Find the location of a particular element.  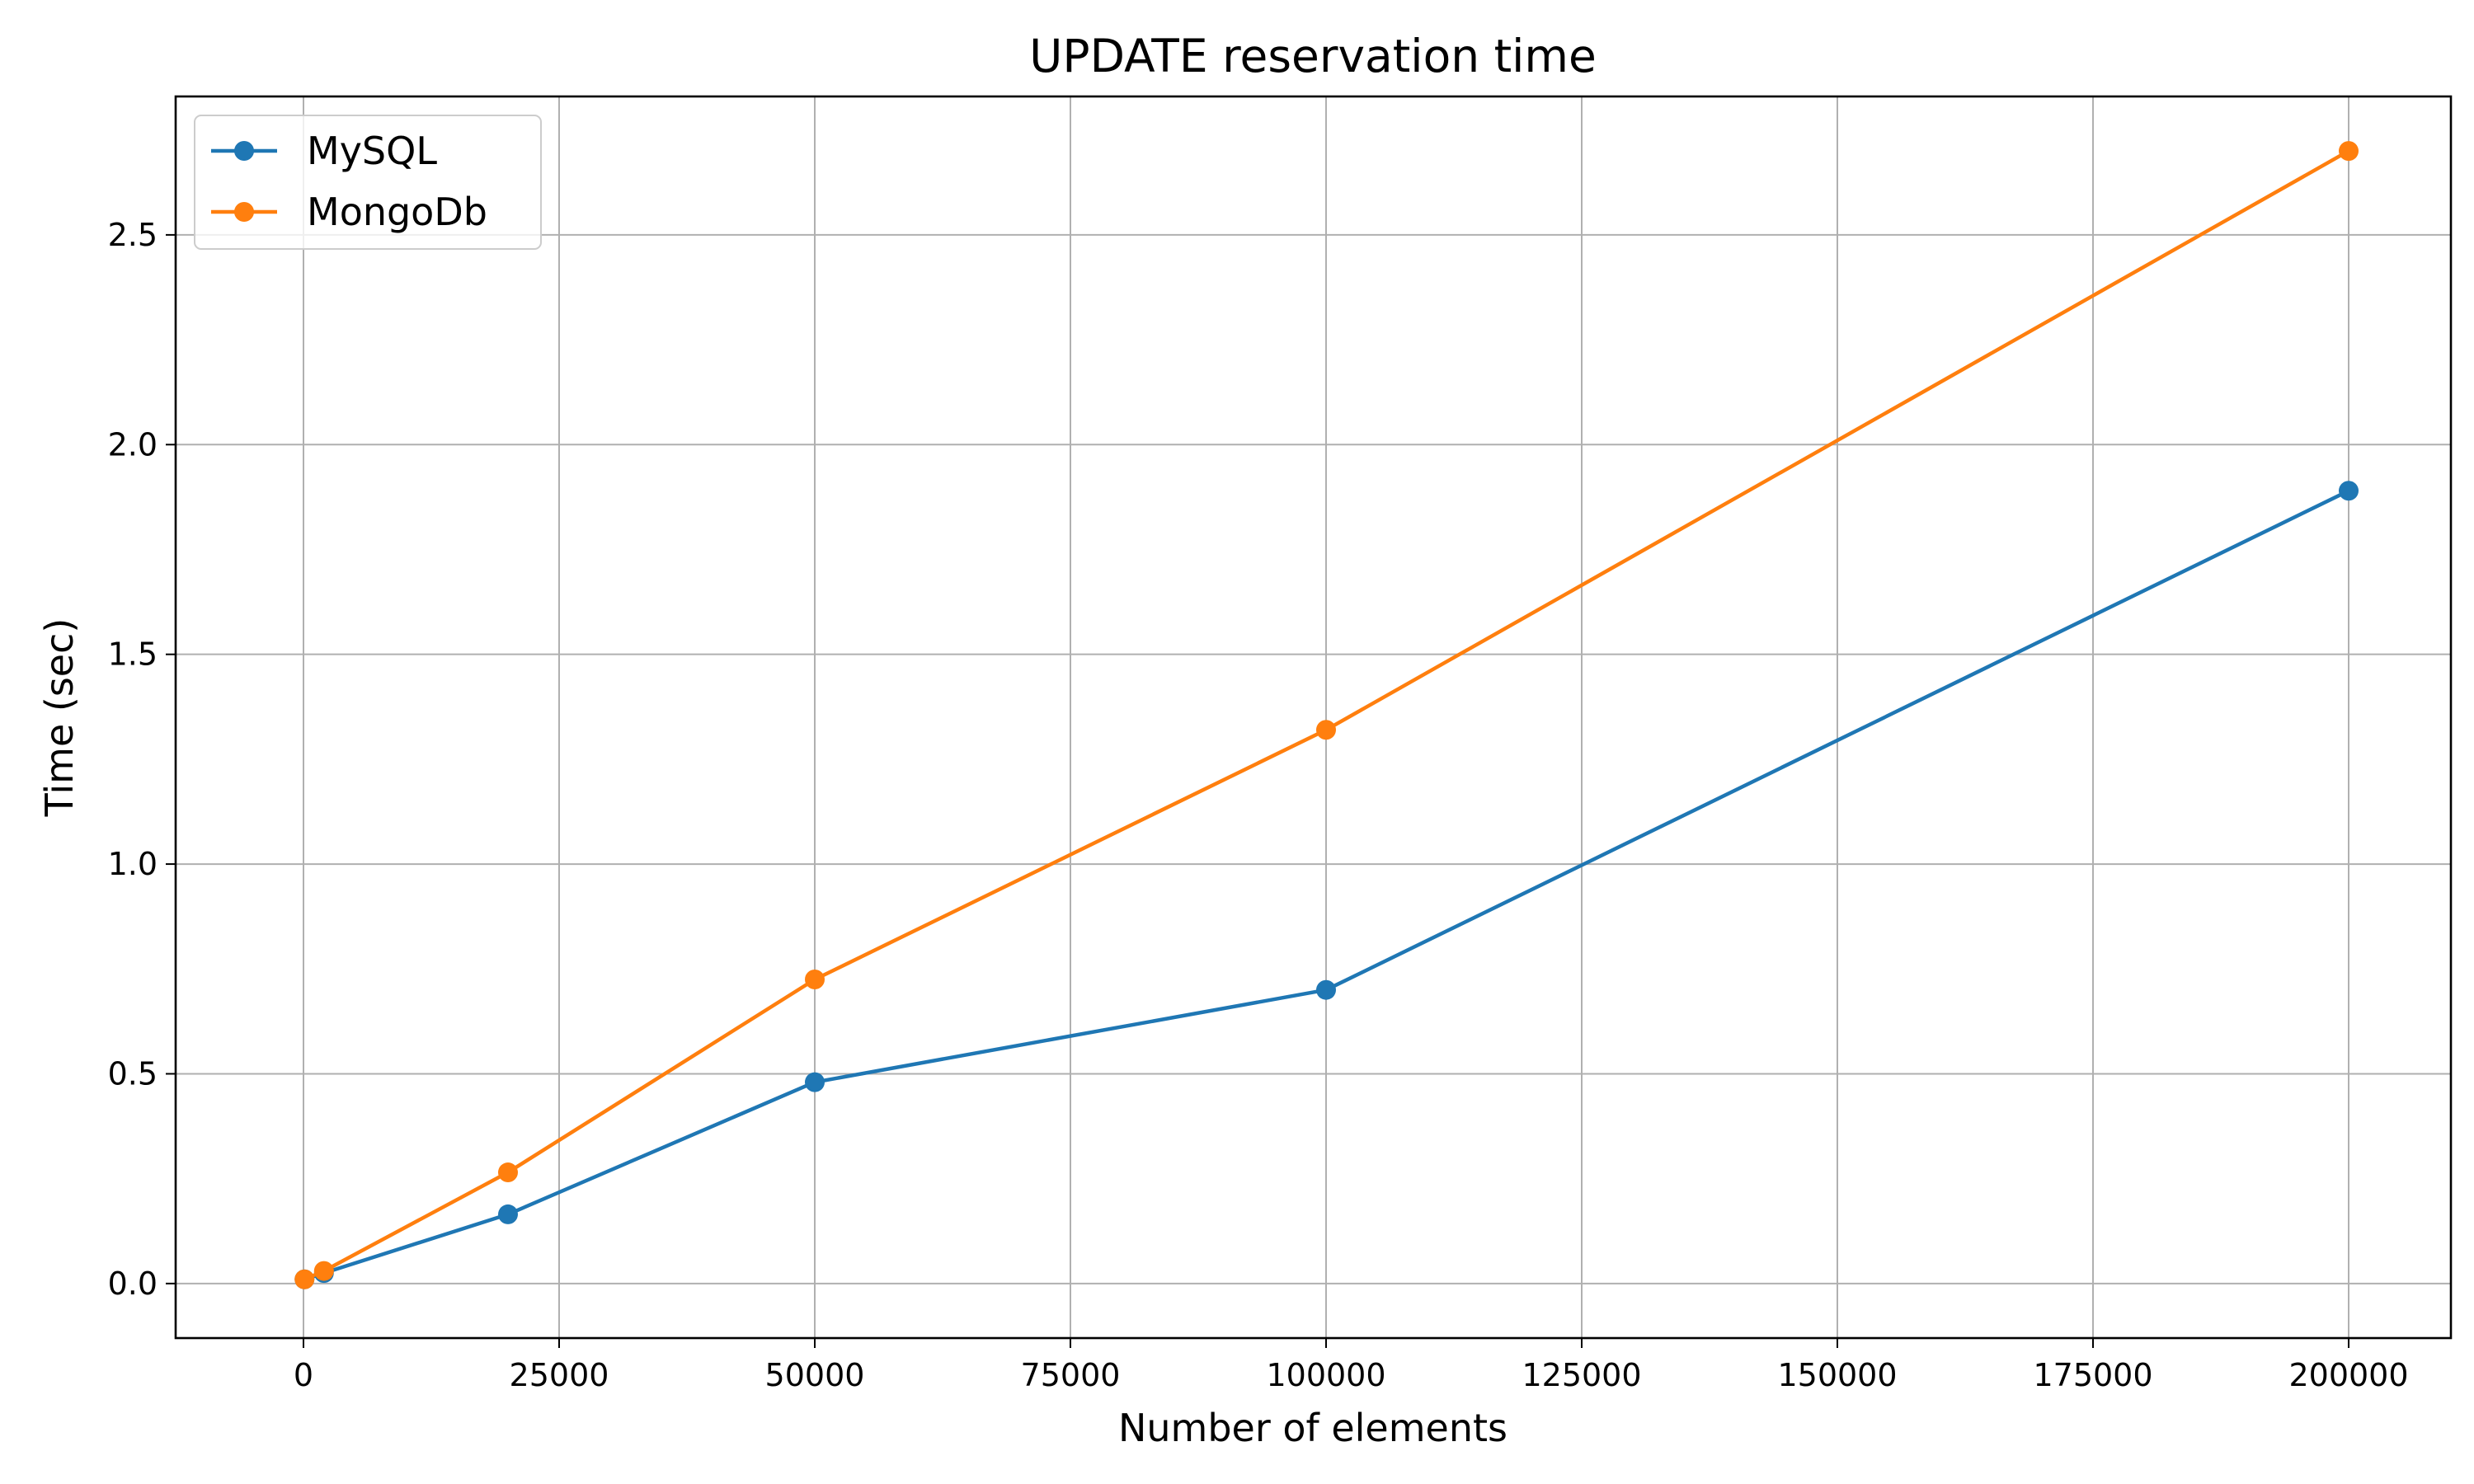

y-tick-label: 1.0 is located at coordinates (133, 864).